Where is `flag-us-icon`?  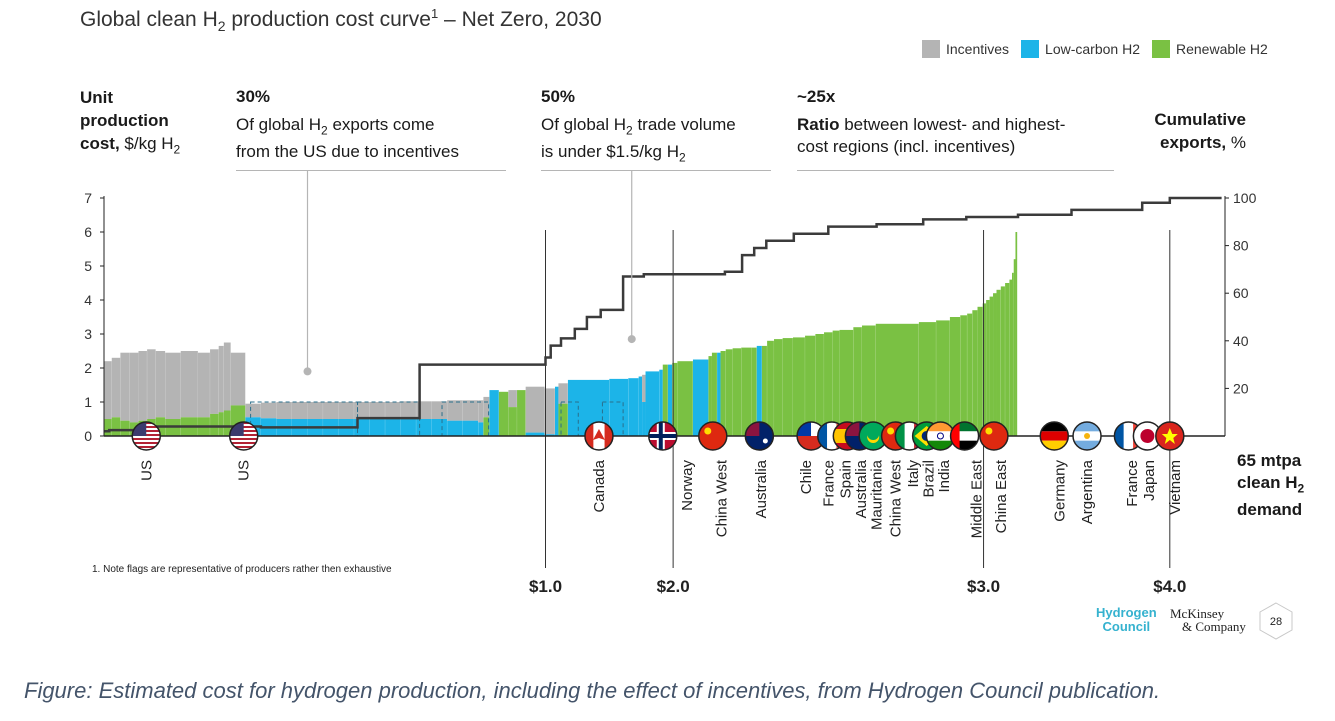
flag-us-icon is located at coordinates (146, 436).